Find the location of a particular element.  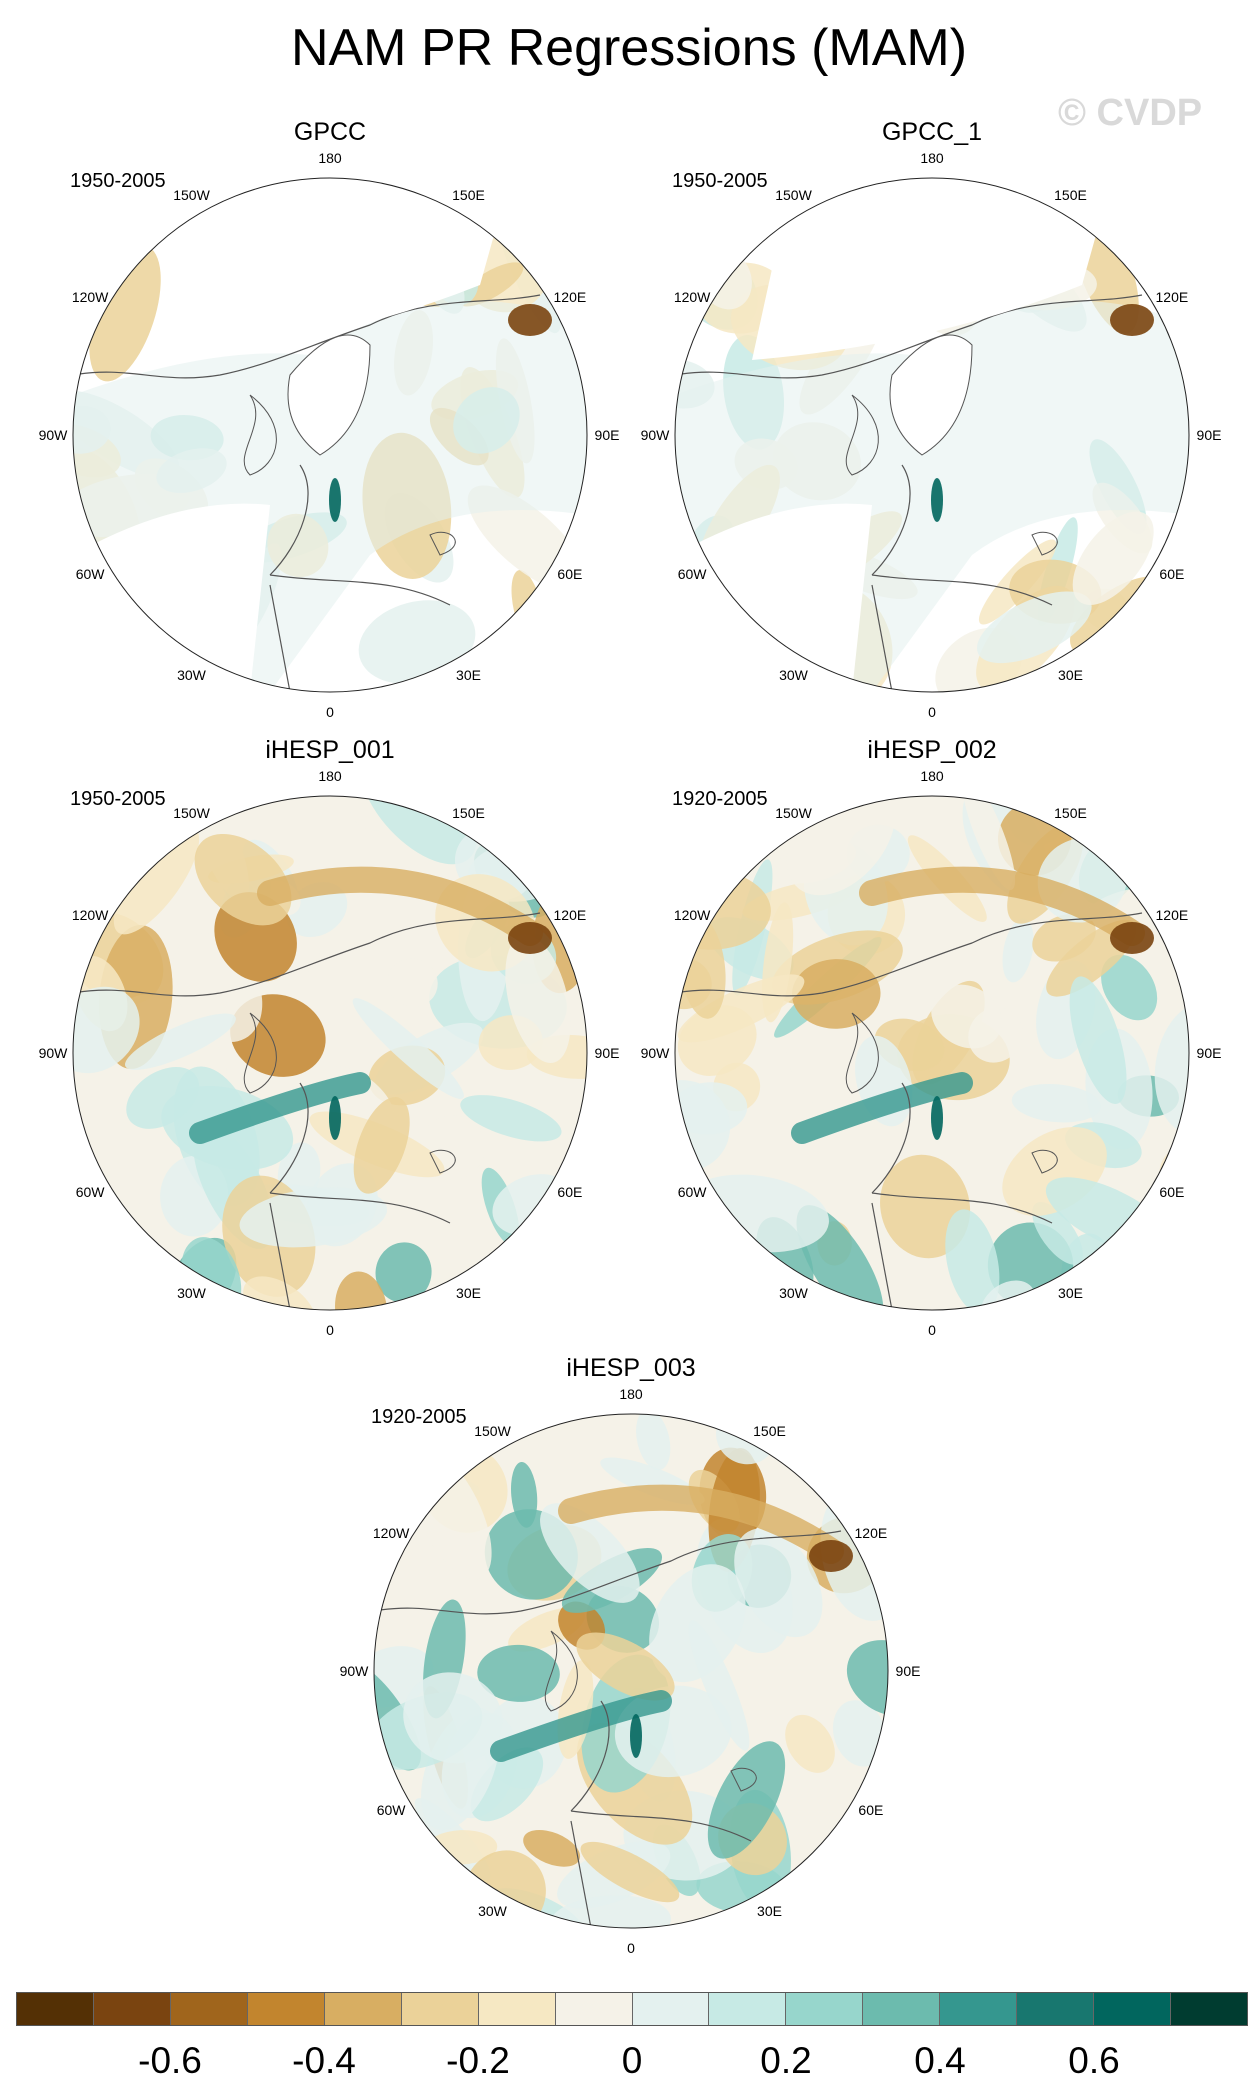

colorbar-tick-label: -0.4 is located at coordinates (324, 2060).